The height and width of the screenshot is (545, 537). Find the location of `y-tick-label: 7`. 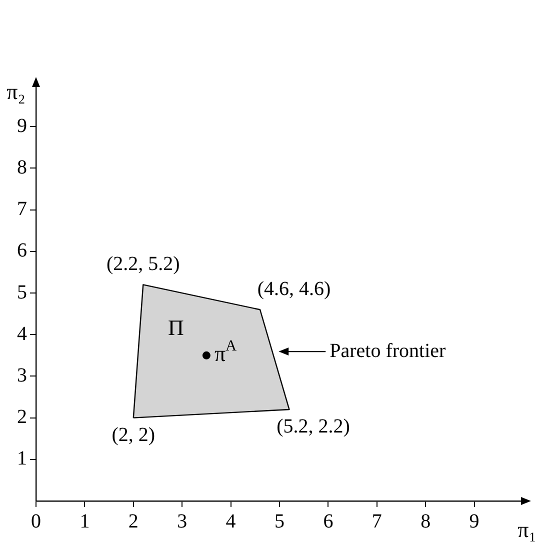

y-tick-label: 7 is located at coordinates (22, 209).